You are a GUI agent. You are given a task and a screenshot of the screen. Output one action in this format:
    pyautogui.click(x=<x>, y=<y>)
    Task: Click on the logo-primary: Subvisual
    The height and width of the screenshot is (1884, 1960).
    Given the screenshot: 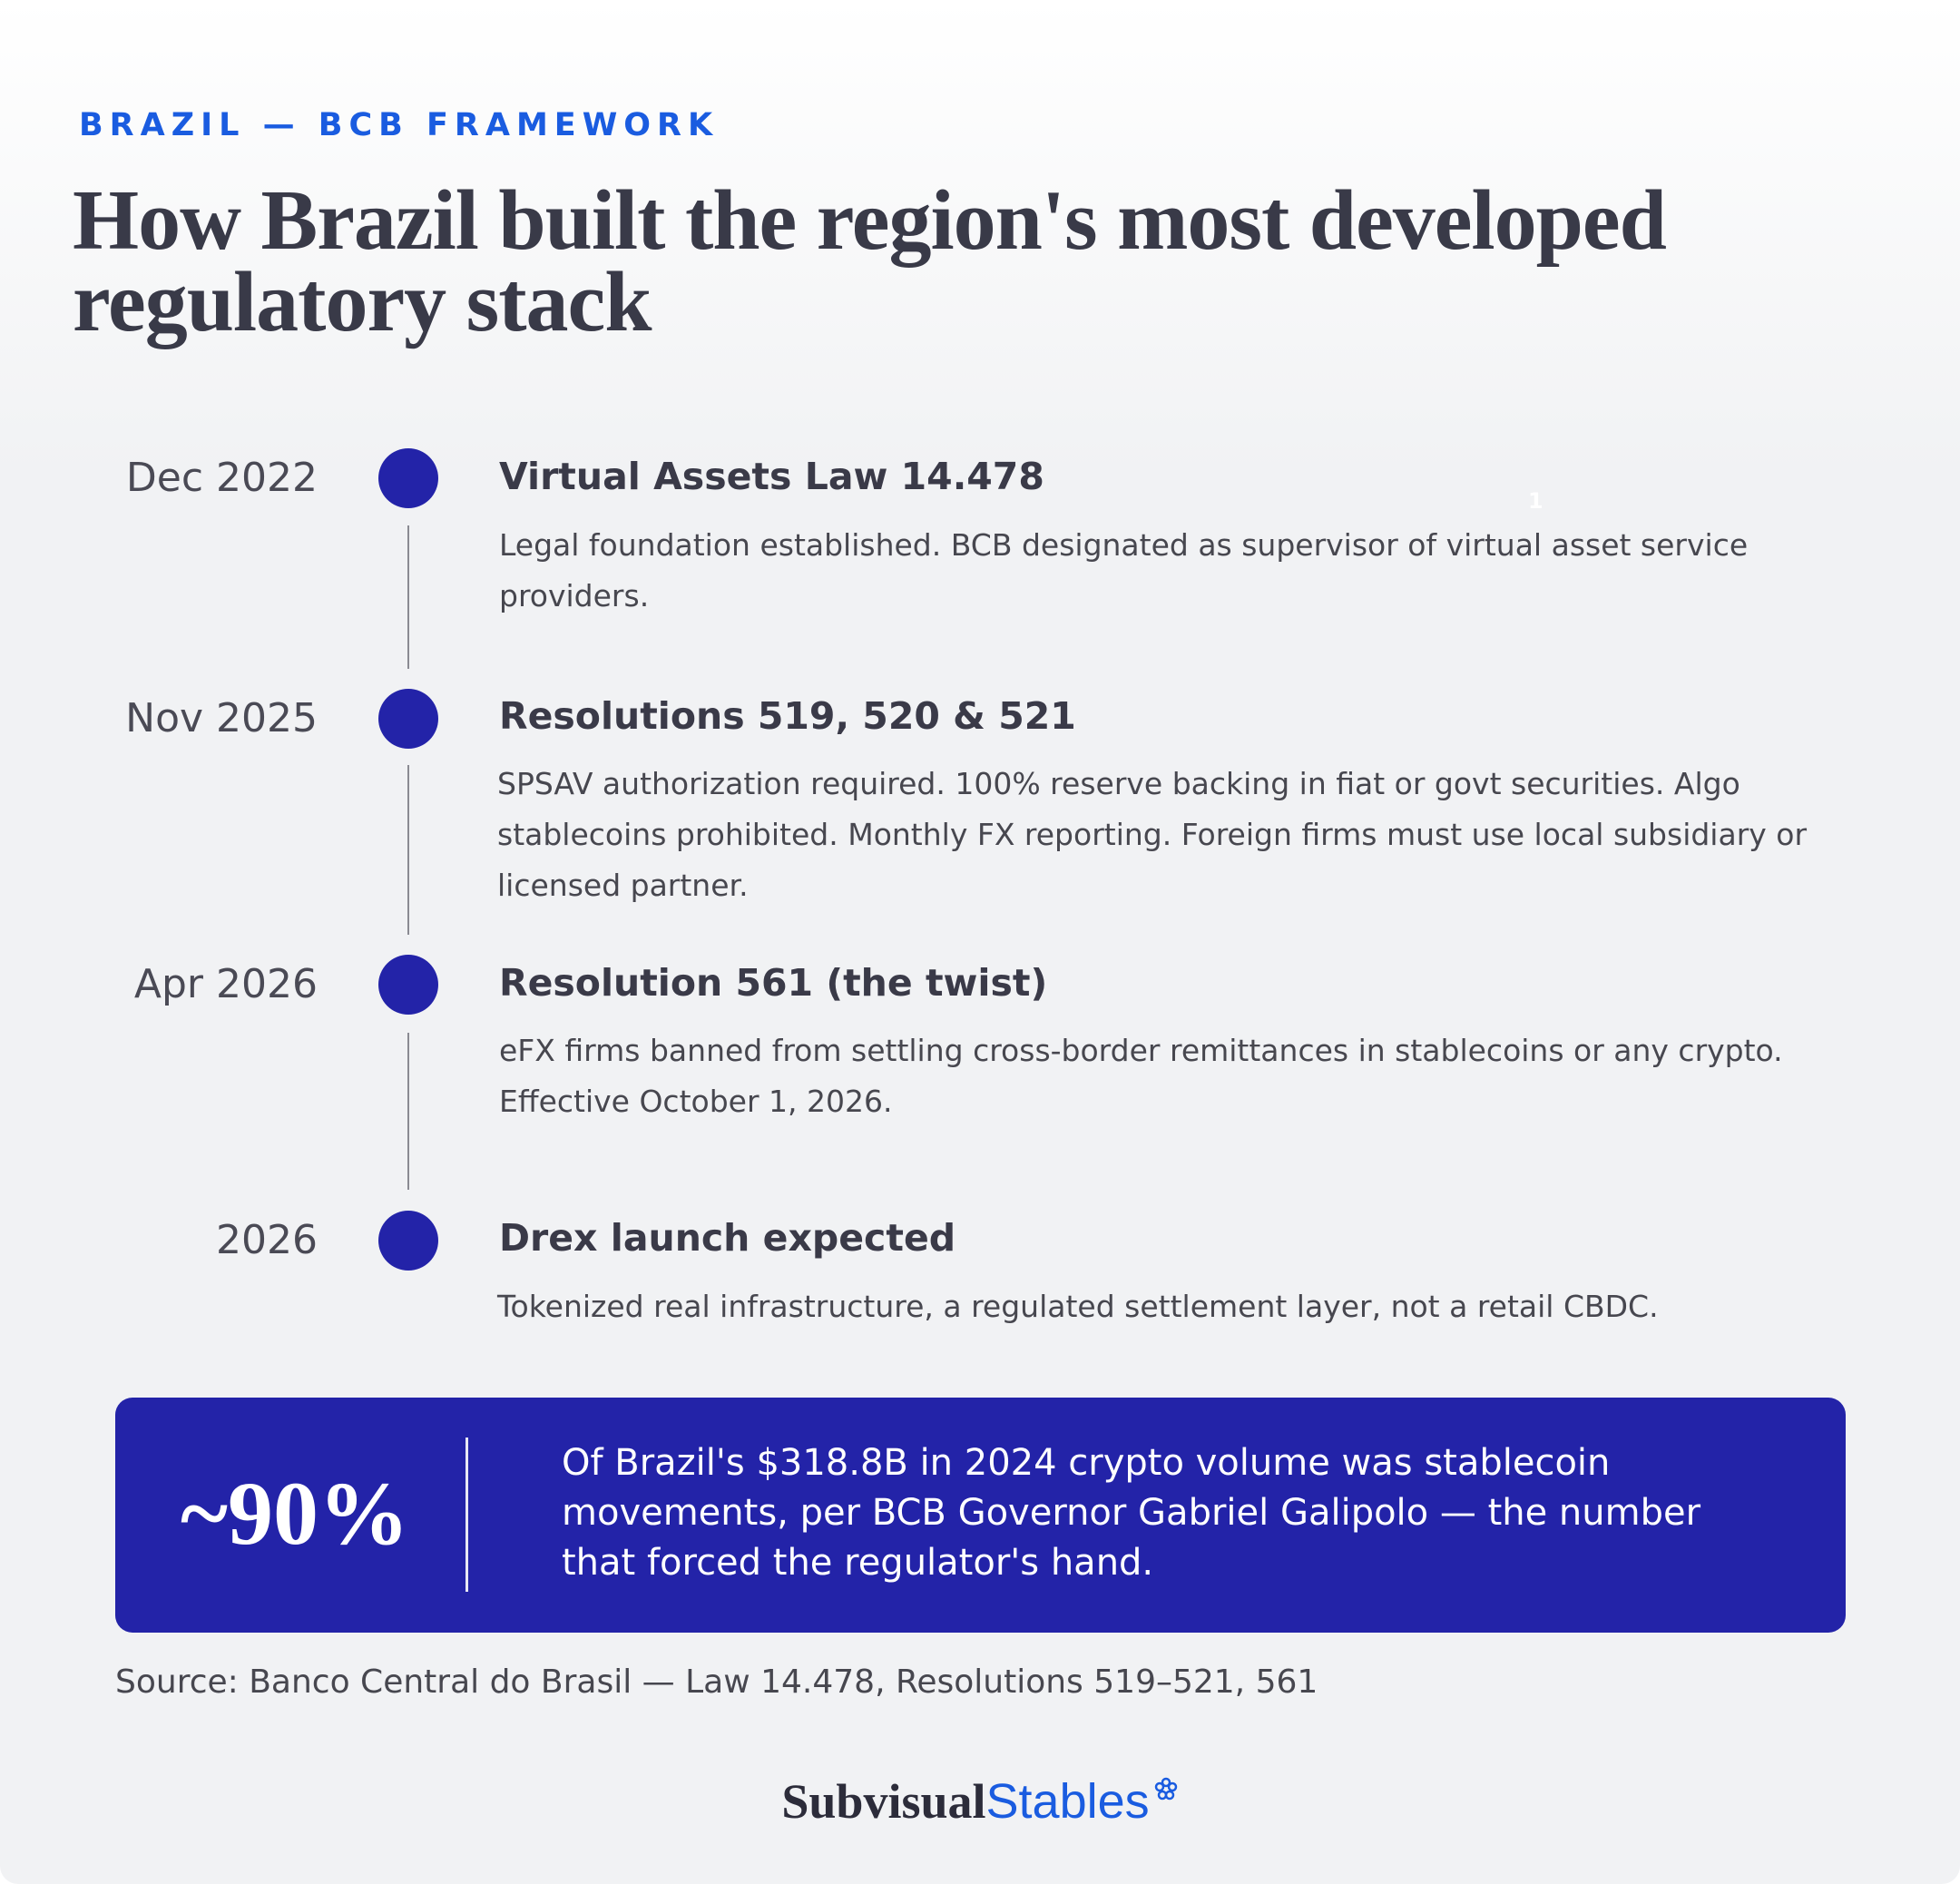 What is the action you would take?
    pyautogui.click(x=883, y=1801)
    